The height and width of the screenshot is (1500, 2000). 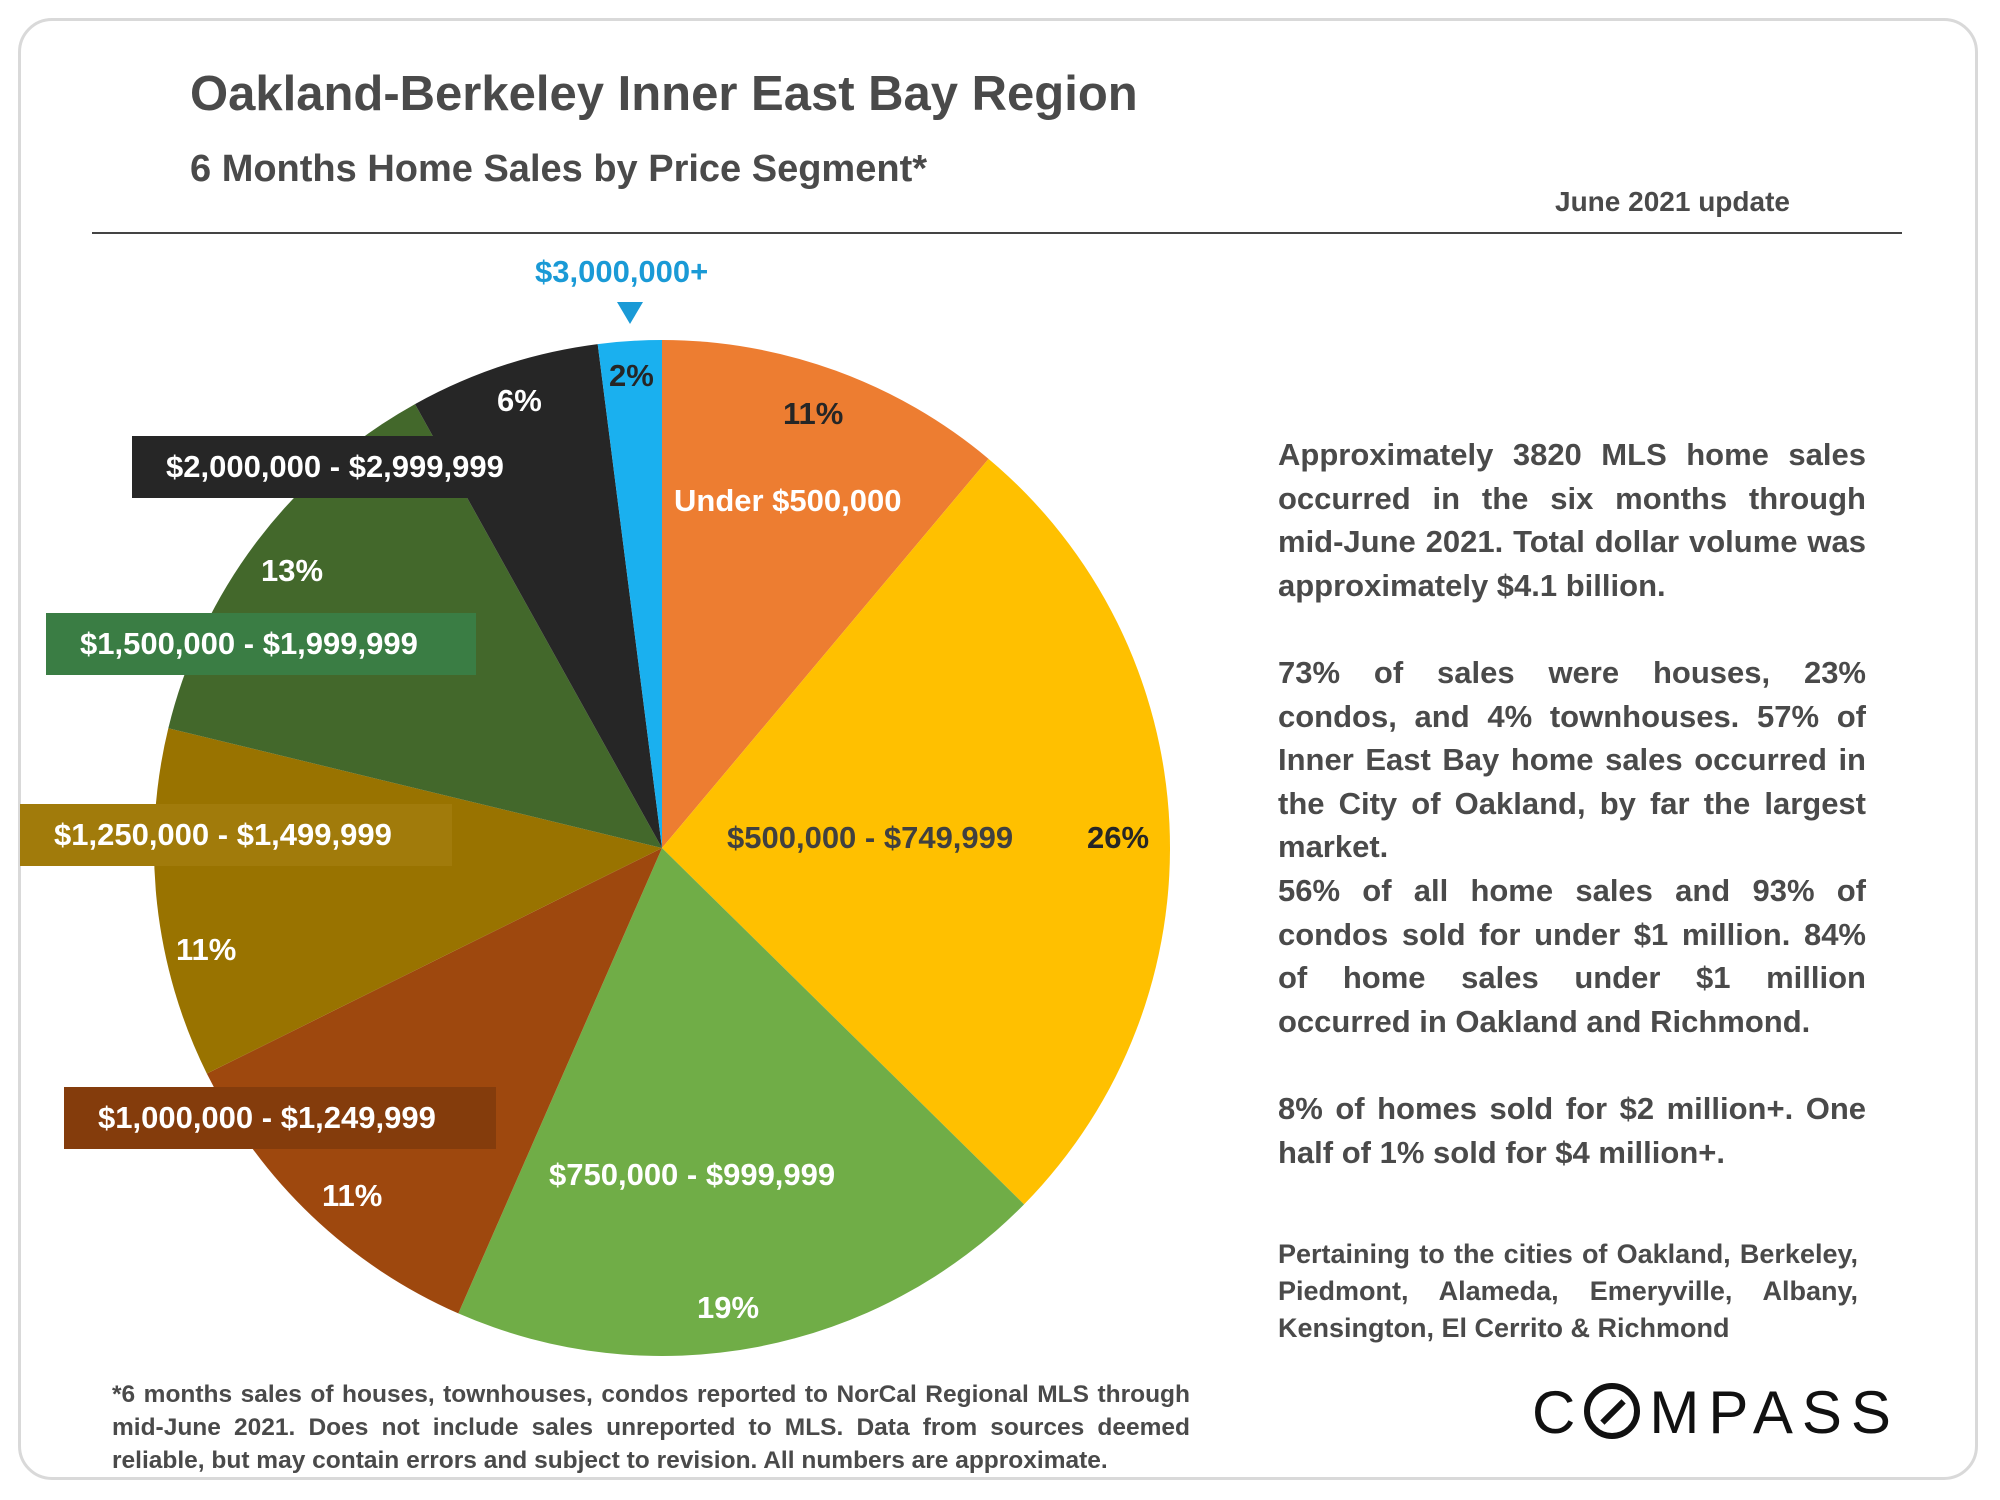 I want to click on pct-label-500k-750k: 26%, so click(x=1118, y=837).